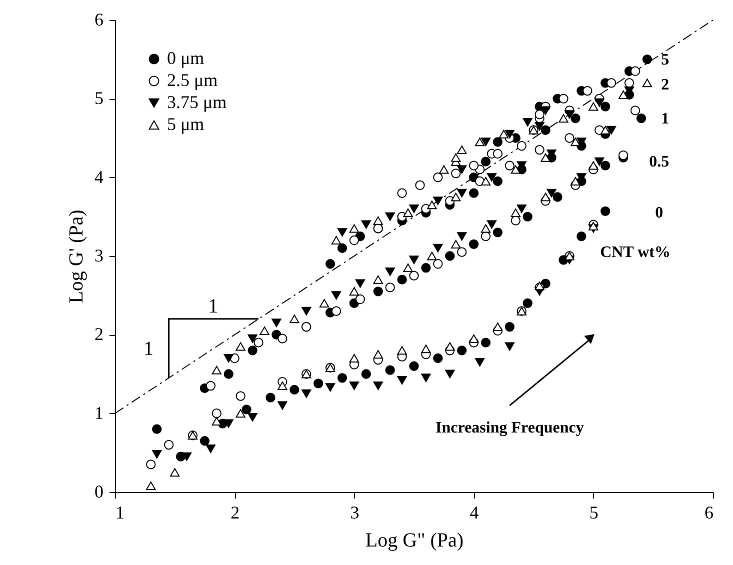  I want to click on y-tick-label: 3, so click(99, 256).